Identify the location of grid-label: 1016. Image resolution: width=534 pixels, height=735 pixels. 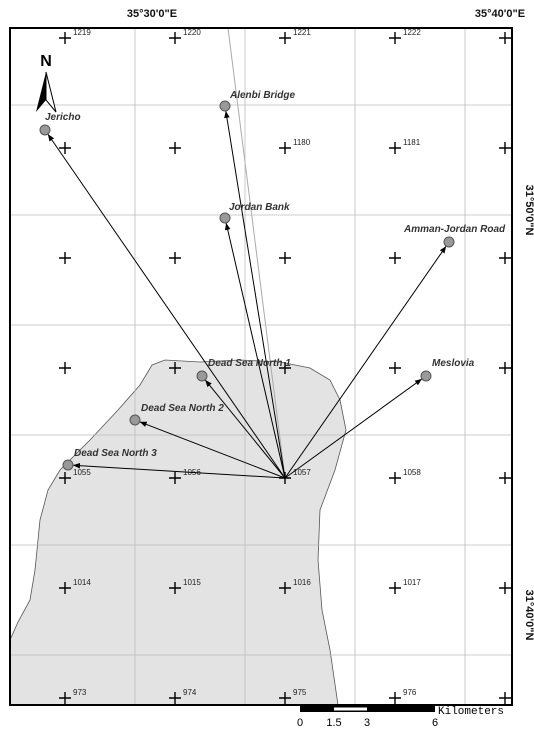
(302, 582).